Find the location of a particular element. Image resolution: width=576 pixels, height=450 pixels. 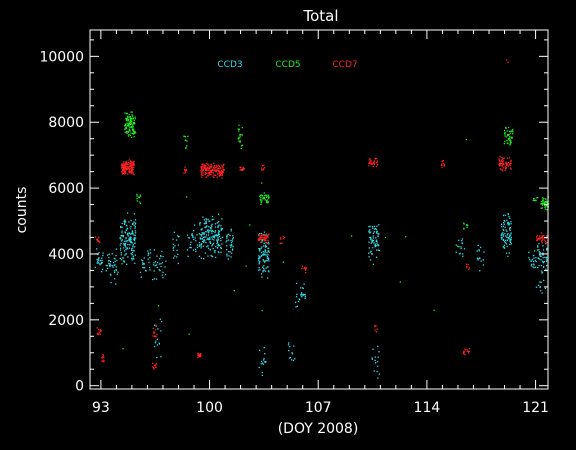

legend: CCD3 CCD5 CCD7 is located at coordinates (287, 65).